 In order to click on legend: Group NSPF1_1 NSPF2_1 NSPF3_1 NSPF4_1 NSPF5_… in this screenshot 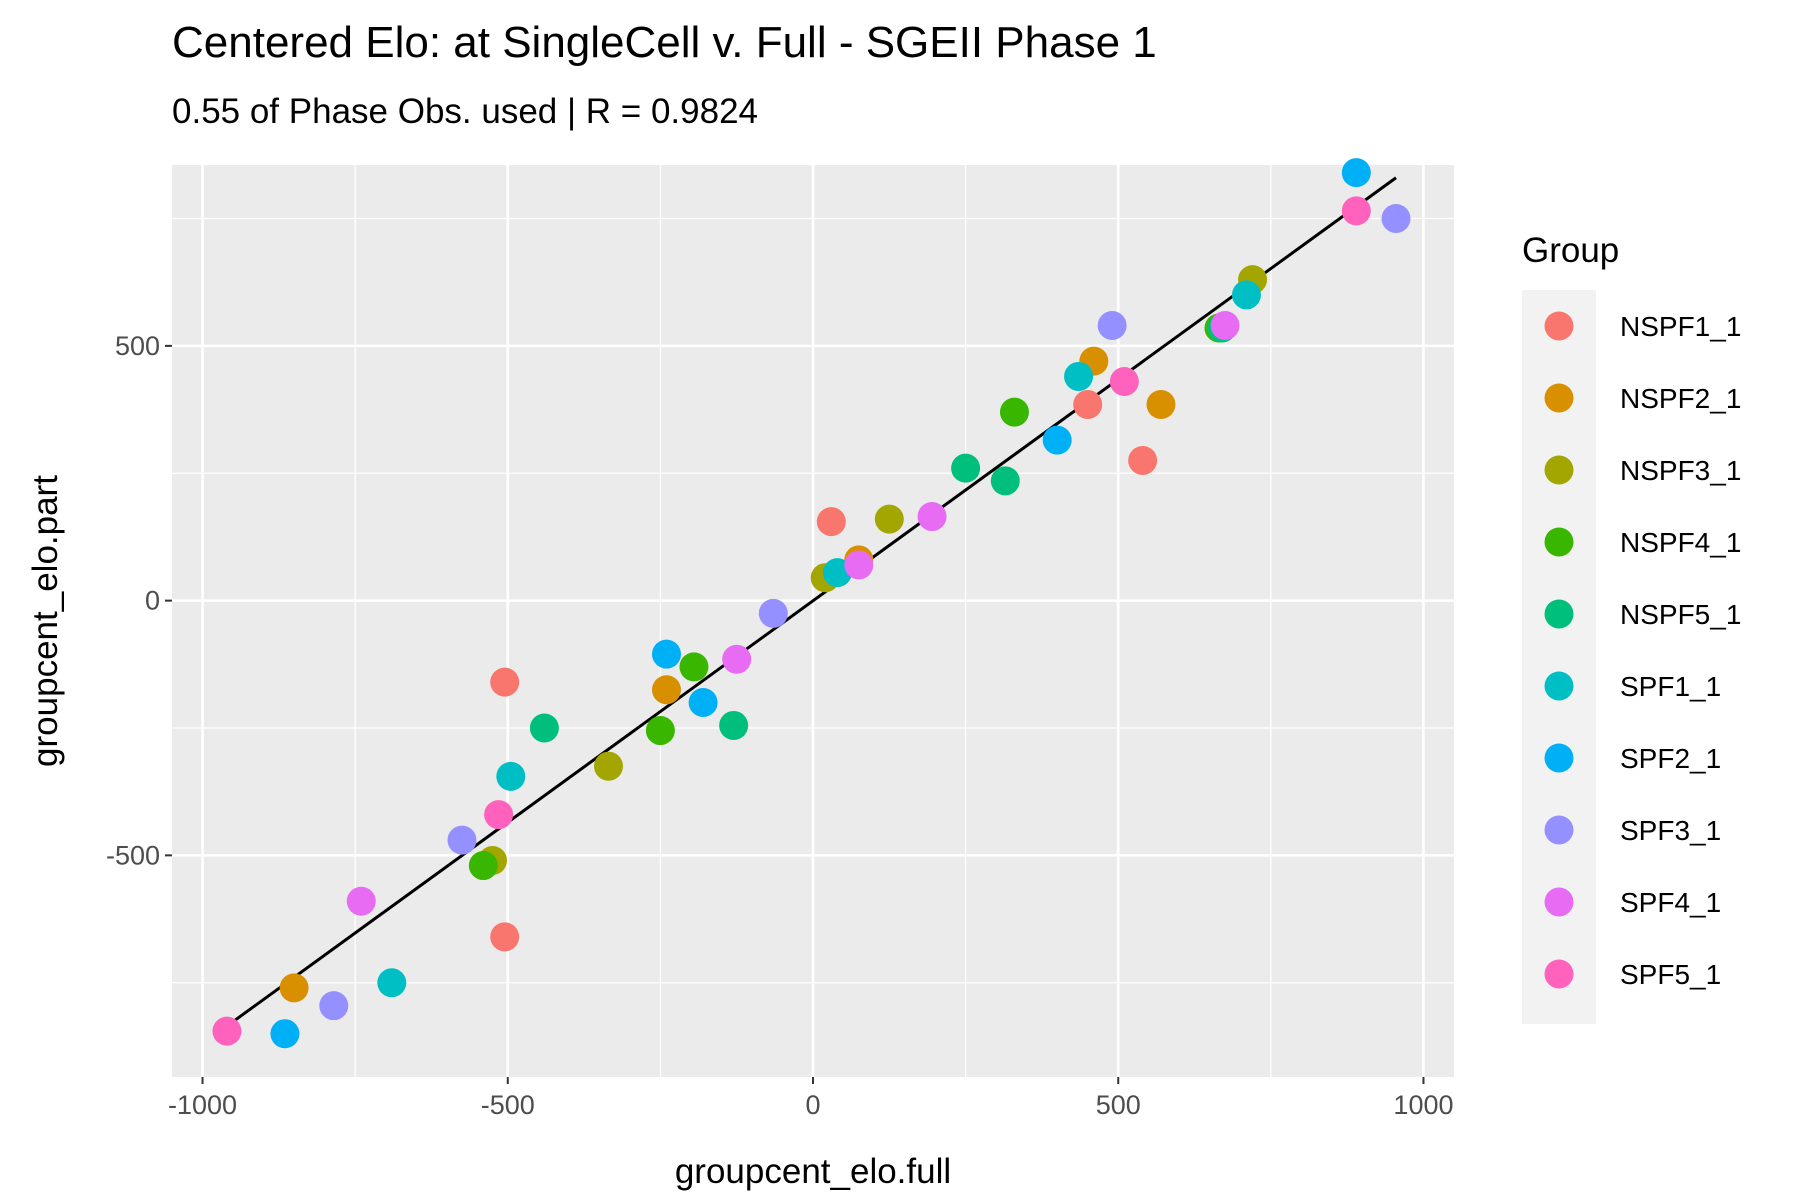, I will do `click(1631, 627)`.